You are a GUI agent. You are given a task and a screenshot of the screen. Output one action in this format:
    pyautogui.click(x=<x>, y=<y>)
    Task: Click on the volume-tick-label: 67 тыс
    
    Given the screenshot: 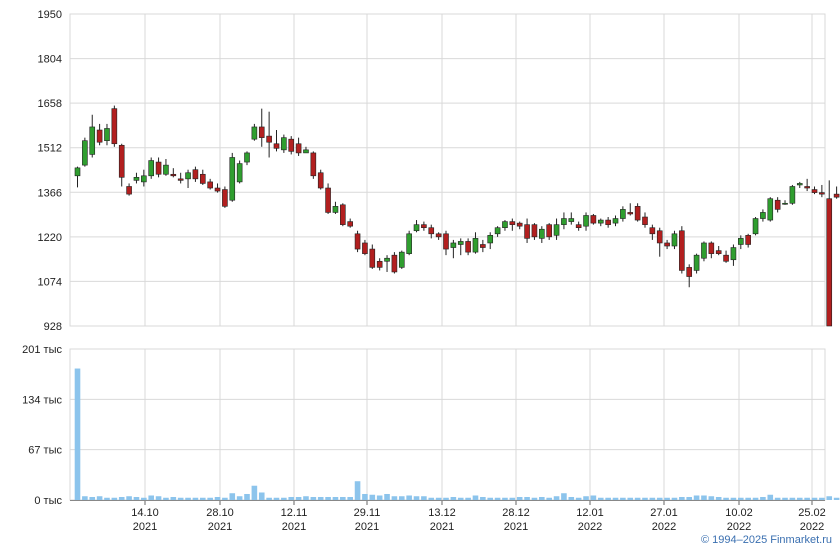 What is the action you would take?
    pyautogui.click(x=45, y=451)
    